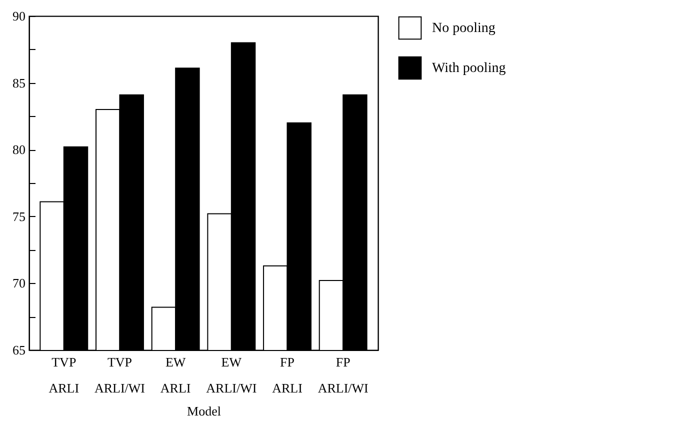 The image size is (682, 443). I want to click on y-tick-label: 75, so click(19, 216).